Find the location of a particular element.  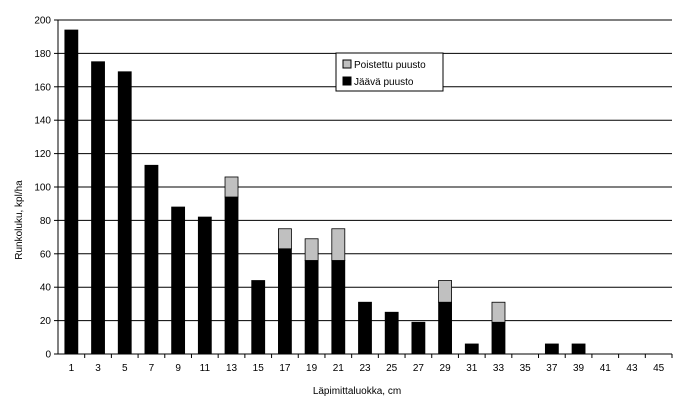

x-tick-label: 31 is located at coordinates (472, 368).